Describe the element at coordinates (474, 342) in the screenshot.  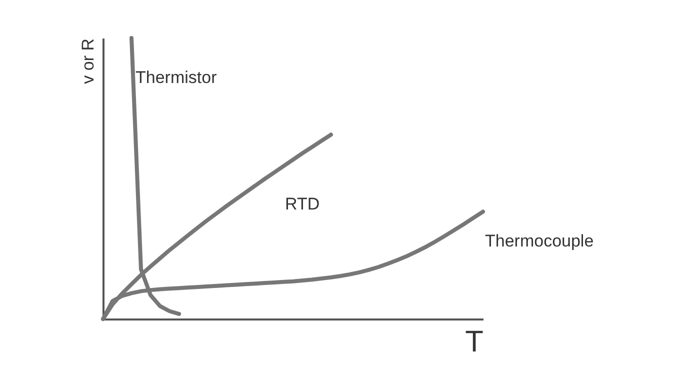
I see `x-axis-title: T` at that location.